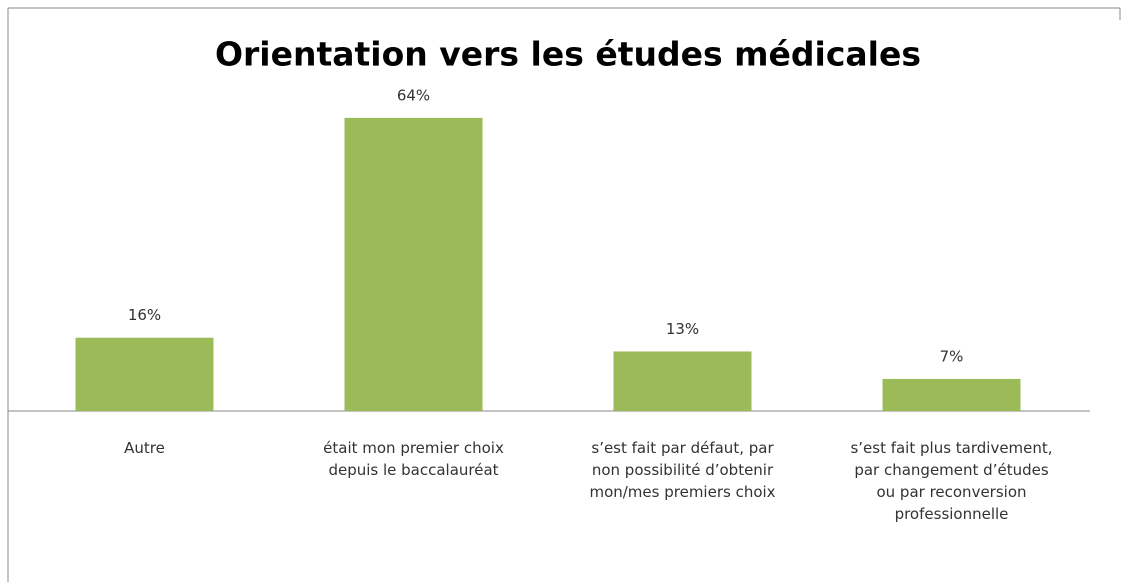 Image resolution: width=1129 pixels, height=582 pixels. Describe the element at coordinates (682, 329) in the screenshot. I see `value-label: 13%` at that location.